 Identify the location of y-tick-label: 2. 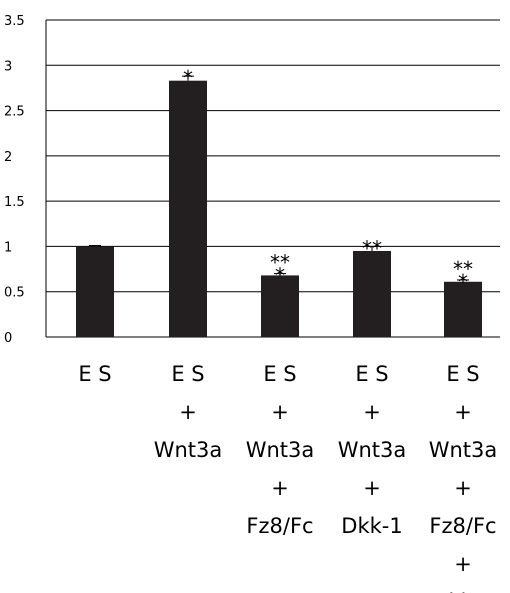
(8, 157).